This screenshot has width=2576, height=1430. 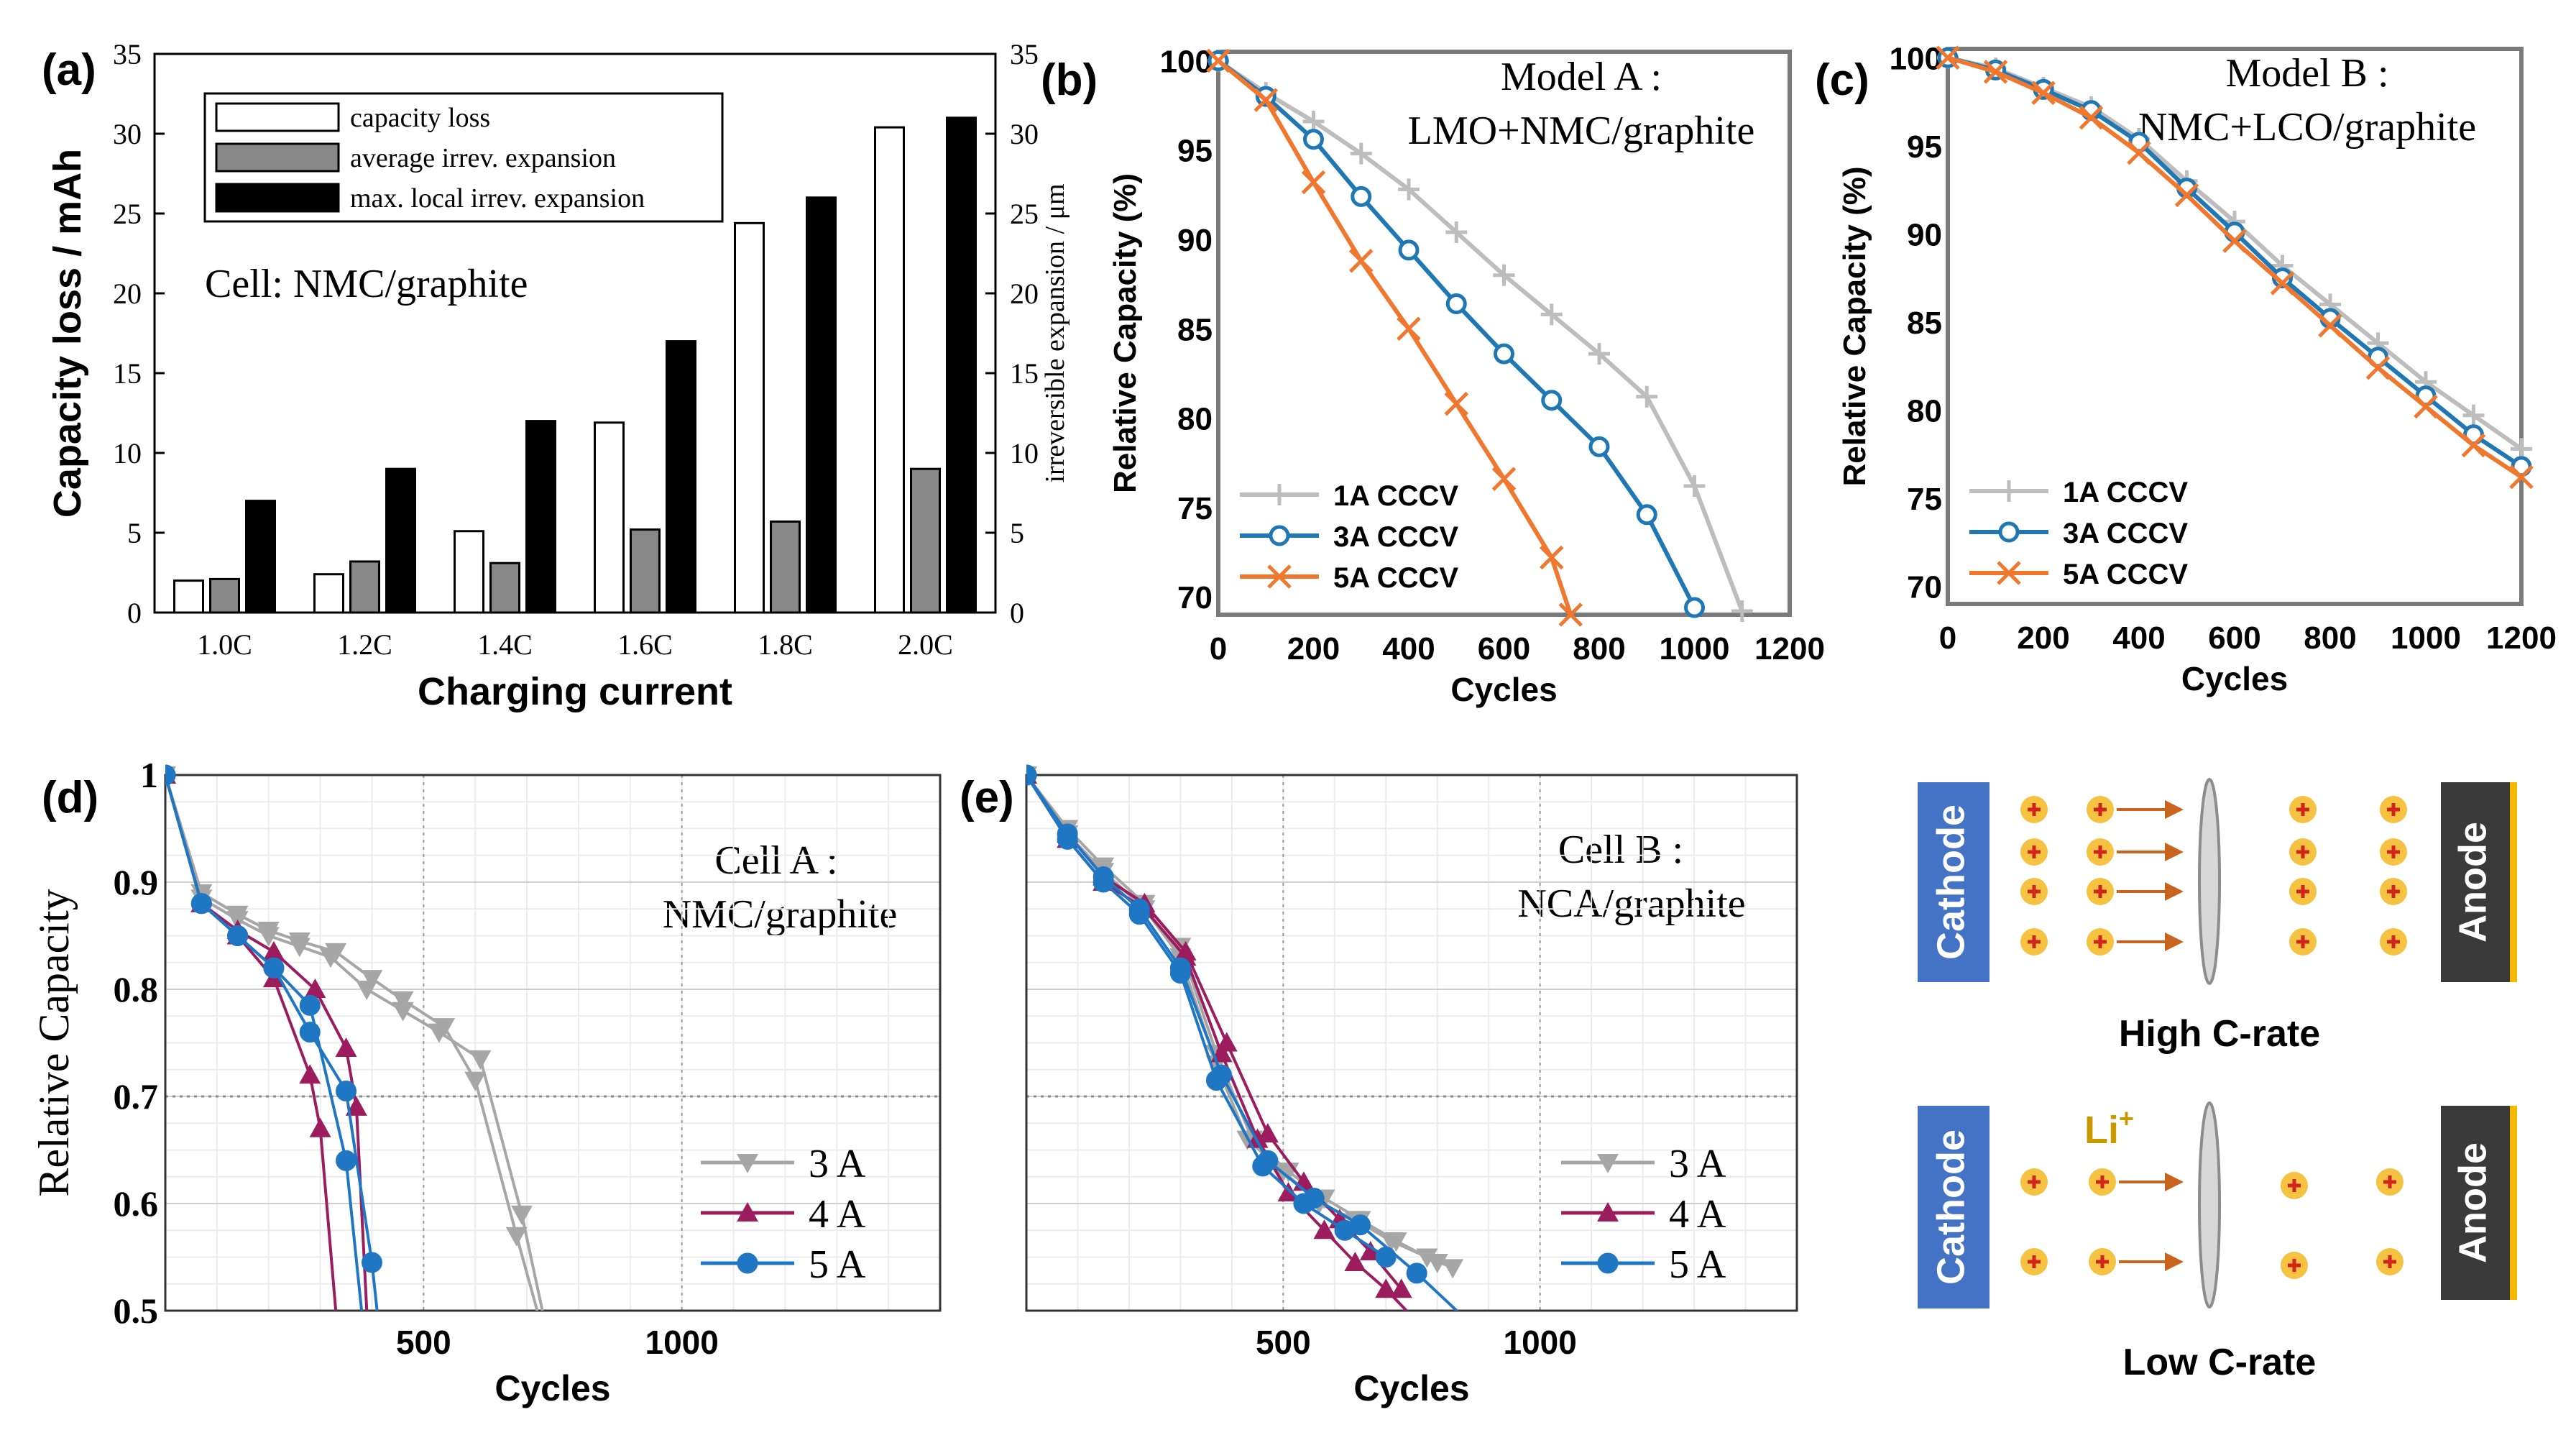 What do you see at coordinates (1408, 648) in the screenshot?
I see `chart-b-xtick-label: 400` at bounding box center [1408, 648].